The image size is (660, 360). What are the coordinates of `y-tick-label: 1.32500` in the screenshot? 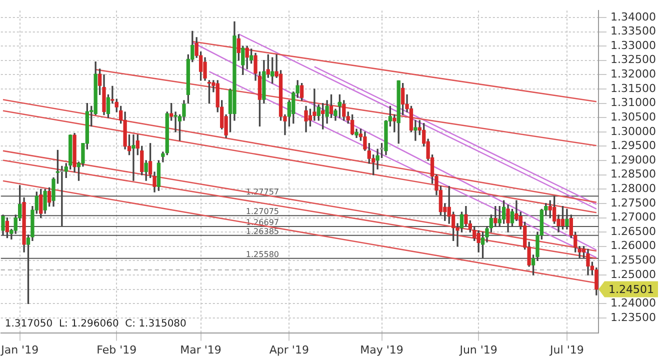 It's located at (633, 59).